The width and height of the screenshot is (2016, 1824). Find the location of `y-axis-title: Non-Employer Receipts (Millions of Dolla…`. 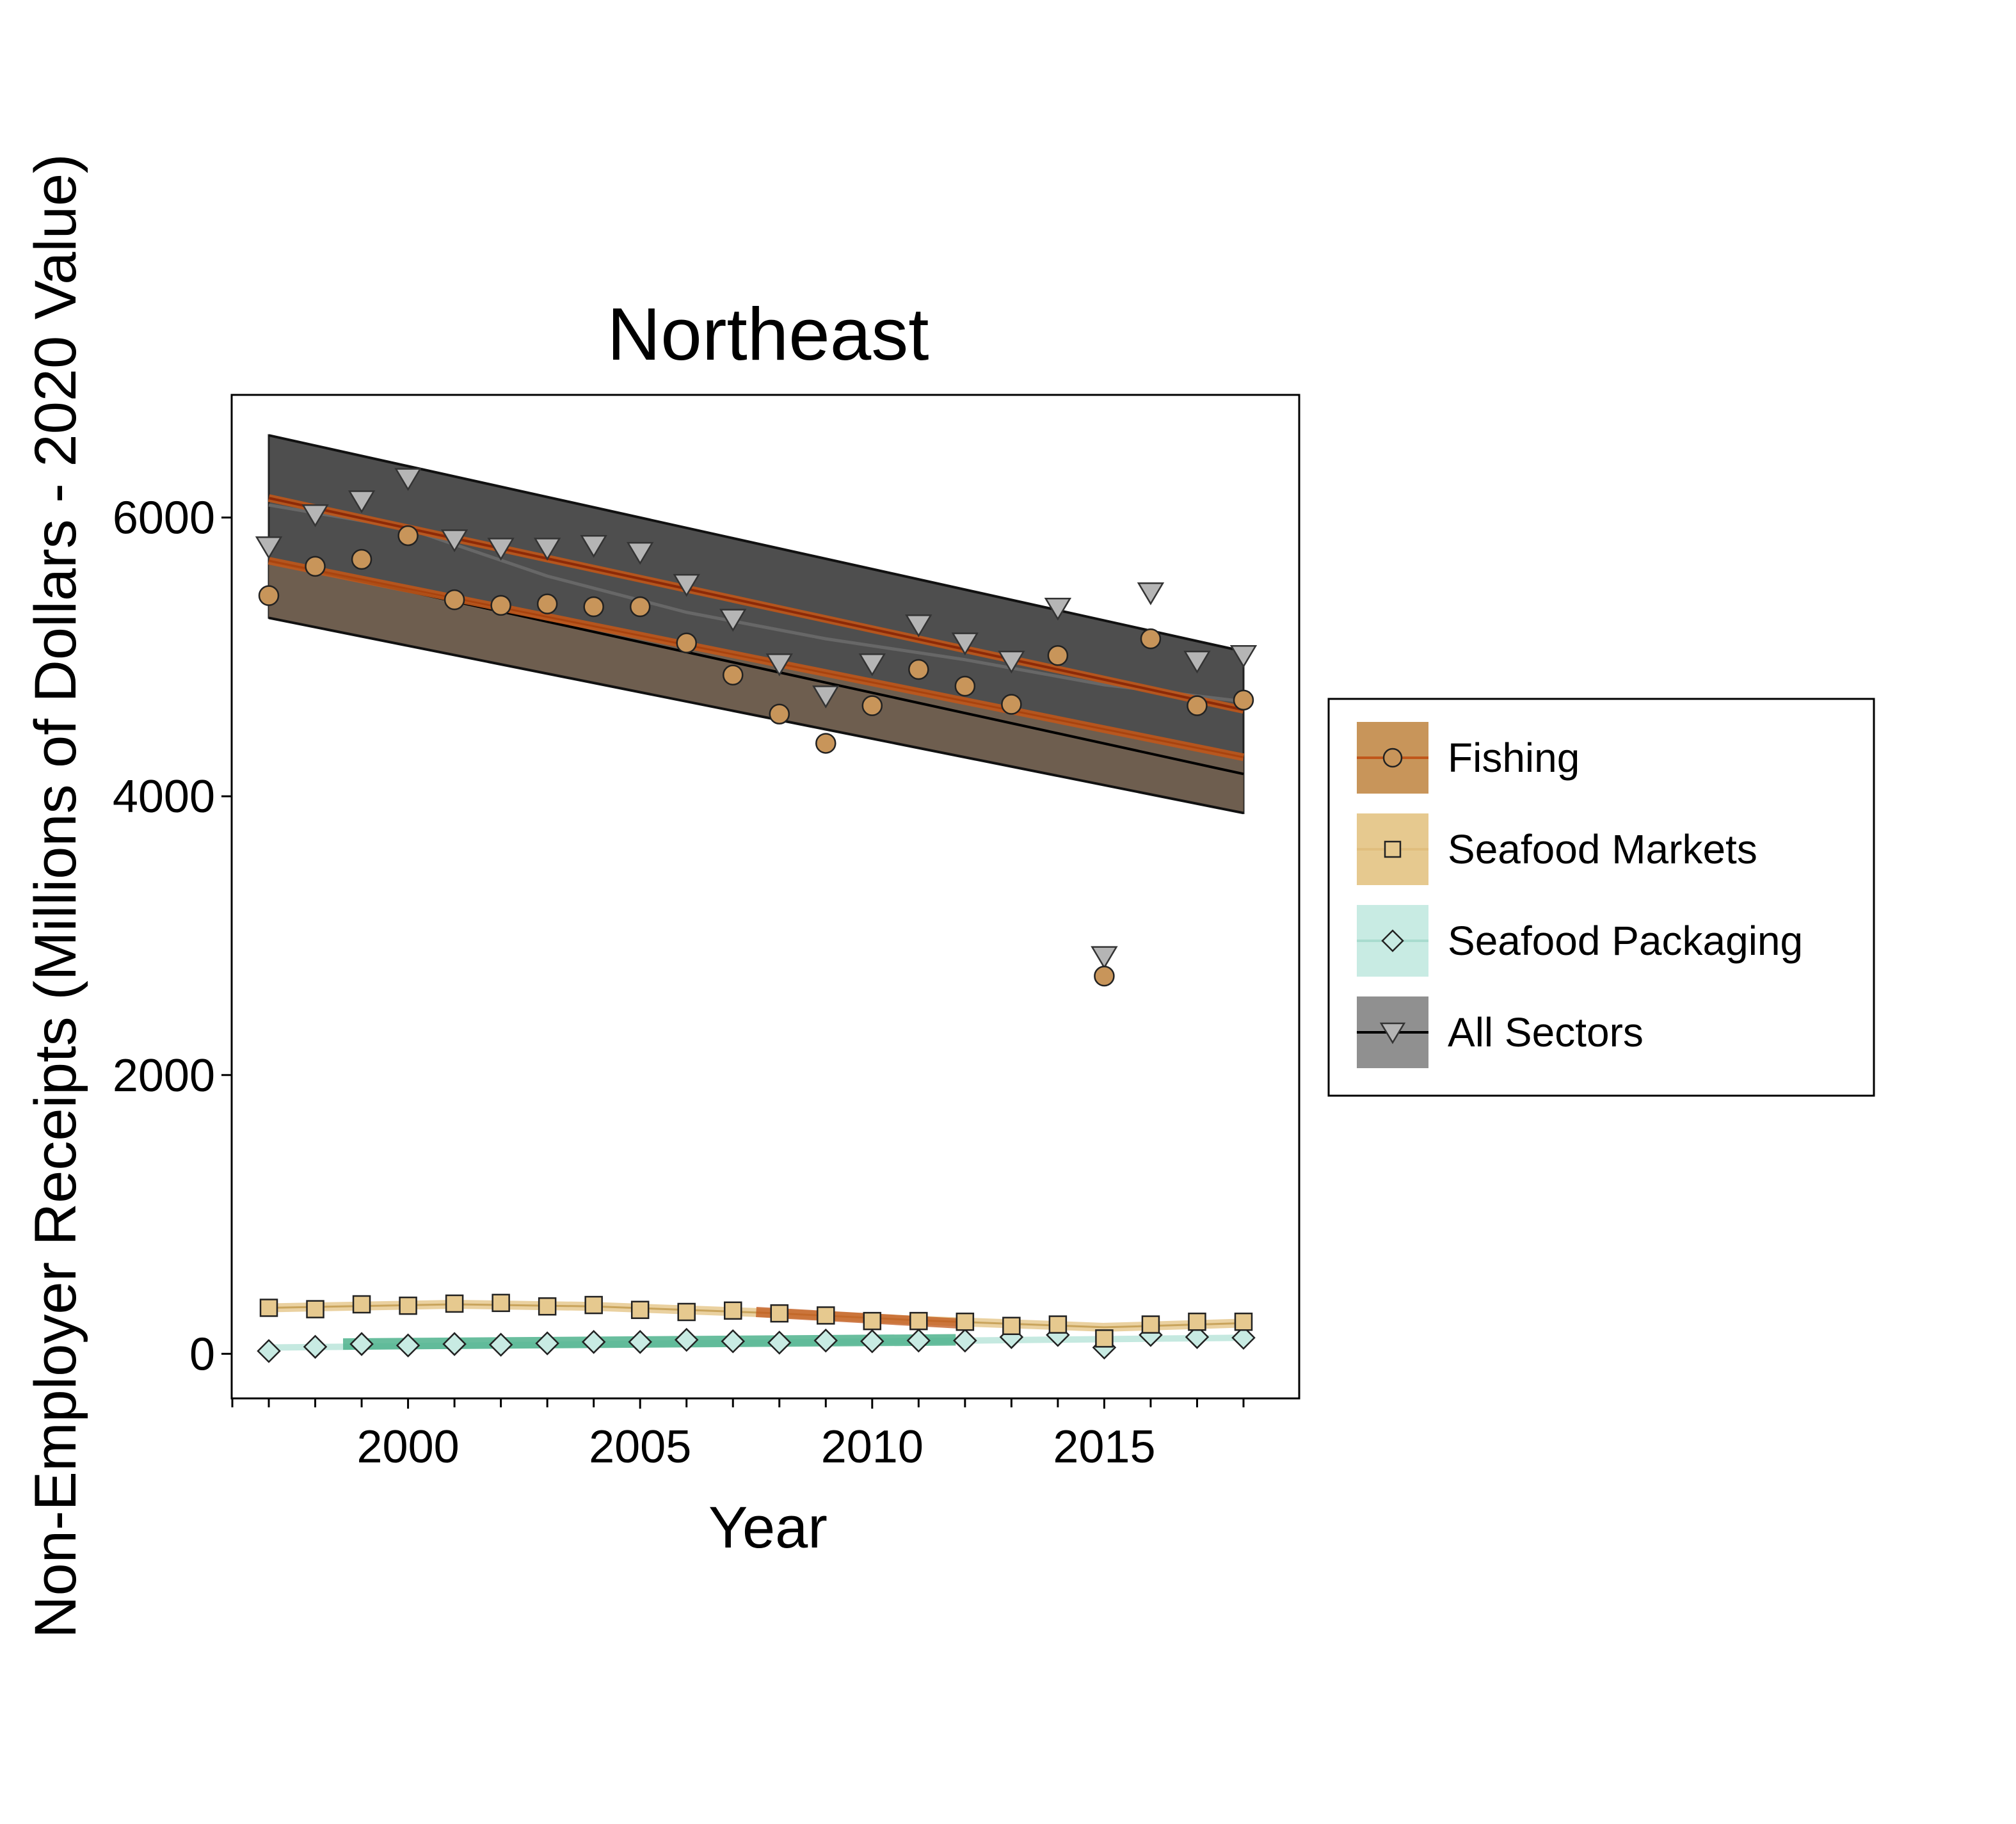

y-axis-title: Non-Employer Receipts (Millions of Dolla… is located at coordinates (55, 896).